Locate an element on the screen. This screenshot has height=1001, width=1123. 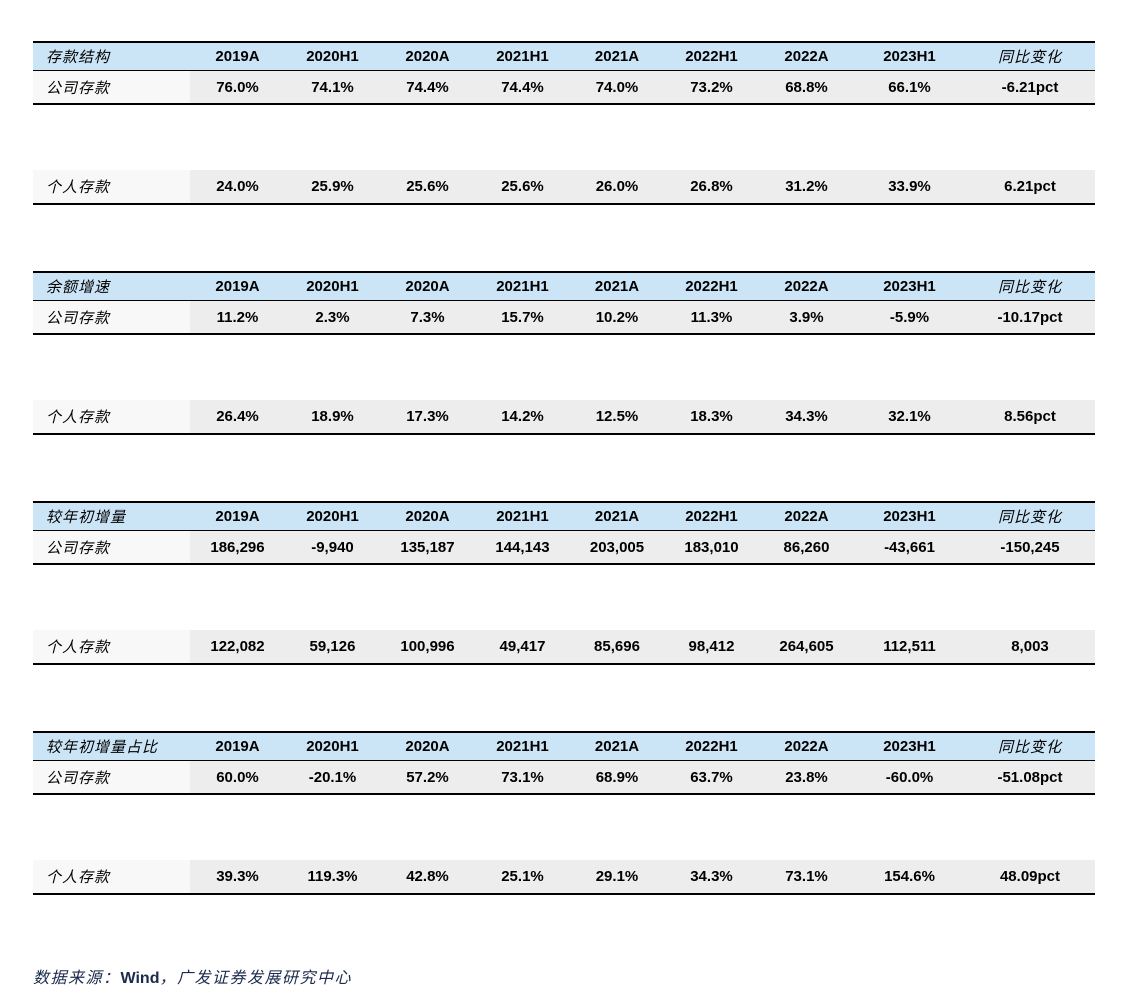
value-cell: 25.1% is located at coordinates (522, 876).